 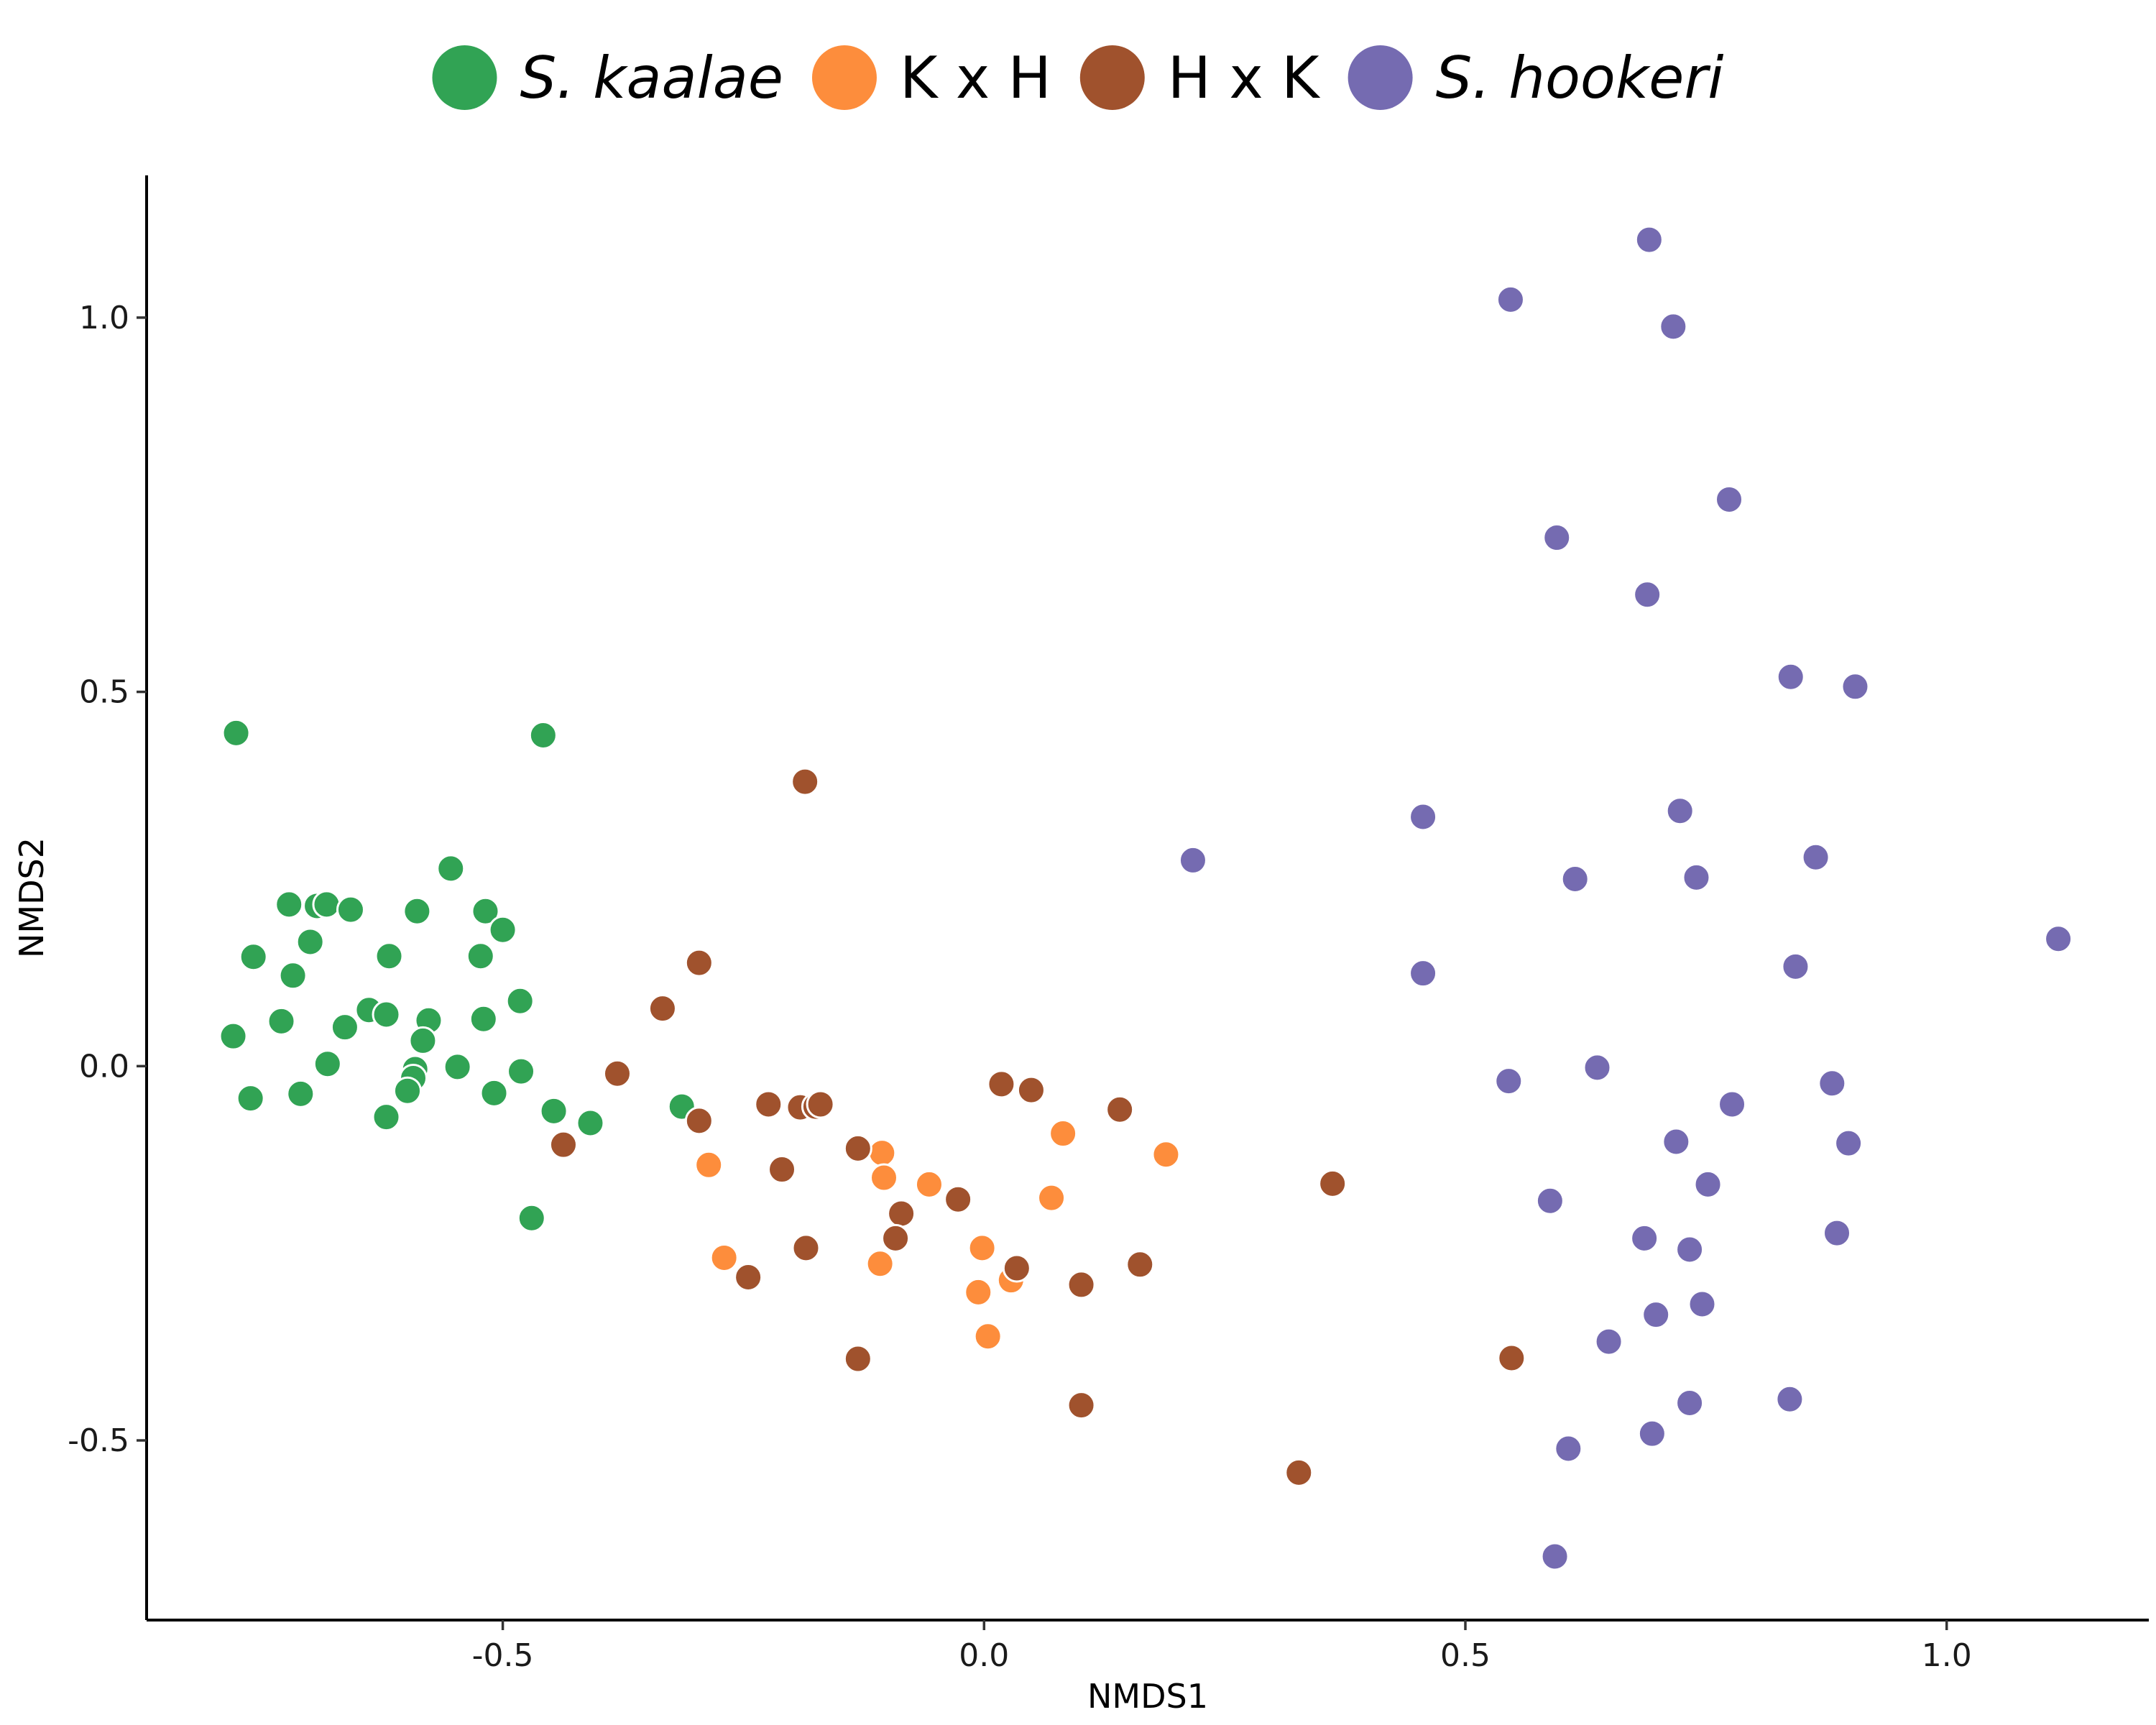 I want to click on legend-item: S. hookeri, so click(x=1536, y=78).